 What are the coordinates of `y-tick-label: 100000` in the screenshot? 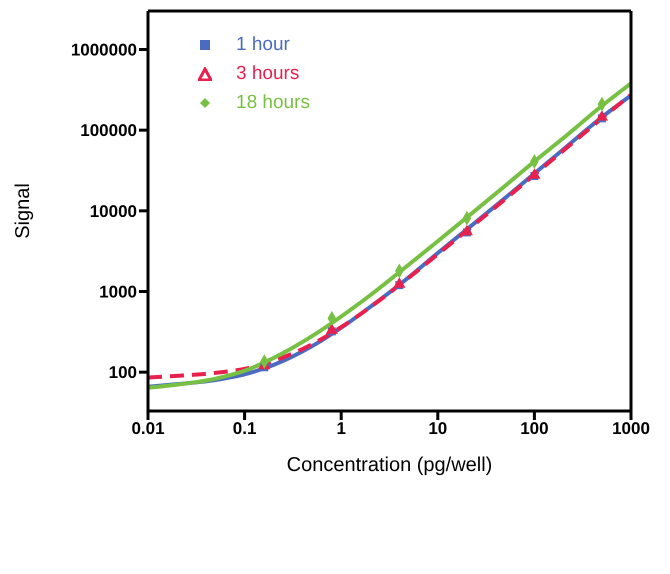 It's located at (108, 130).